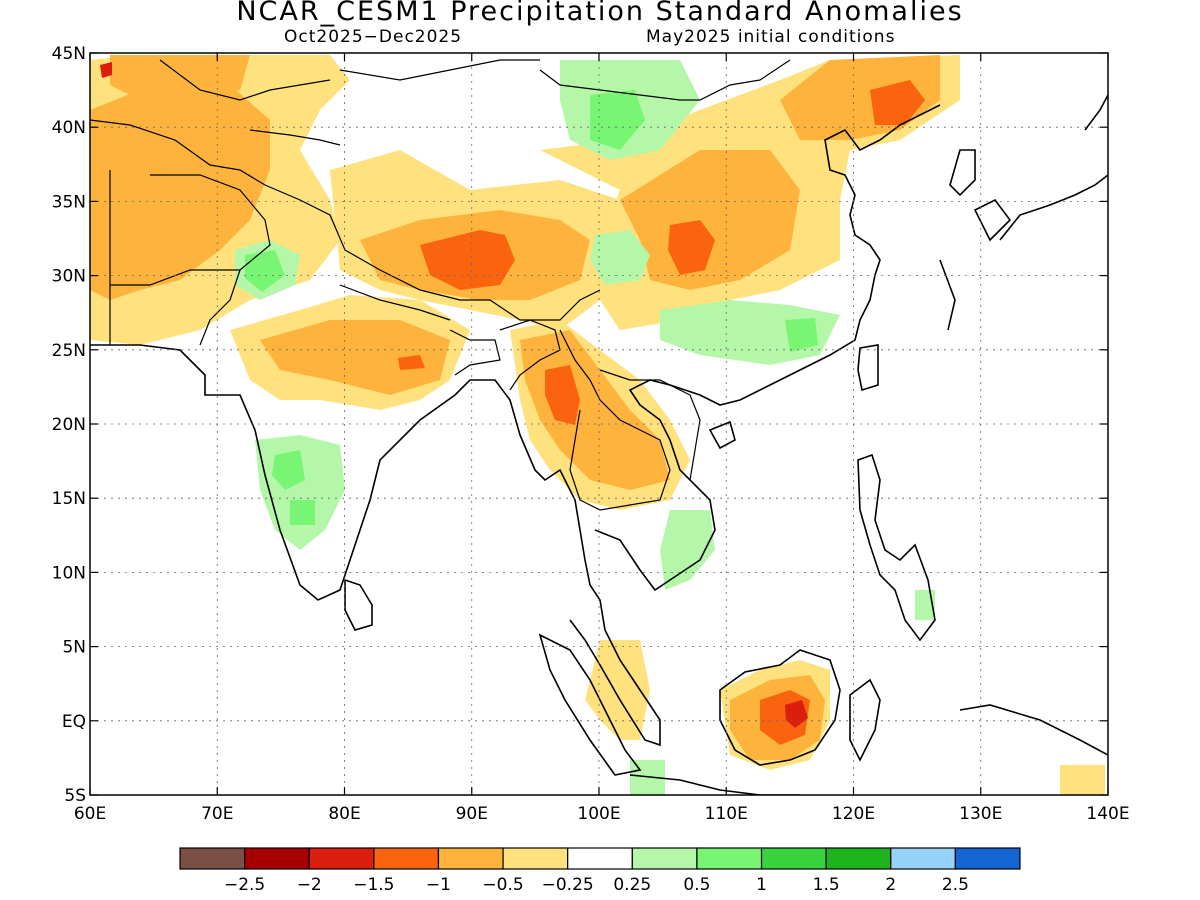  What do you see at coordinates (355, 357) in the screenshot?
I see `anomaly-region-gangetic` at bounding box center [355, 357].